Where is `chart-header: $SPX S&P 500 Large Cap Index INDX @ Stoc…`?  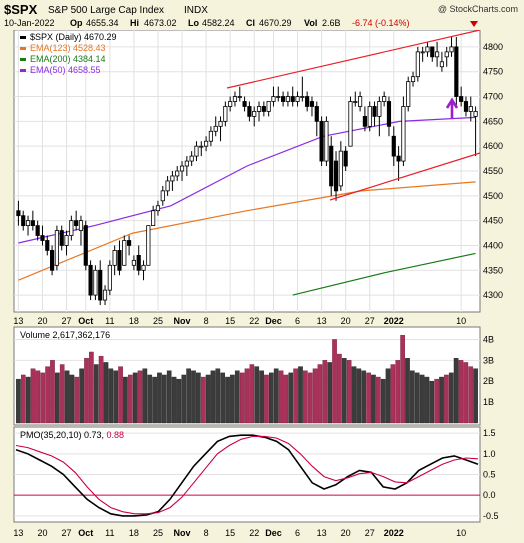 chart-header: $SPX S&P 500 Large Cap Index INDX @ Stoc… is located at coordinates (261, 15).